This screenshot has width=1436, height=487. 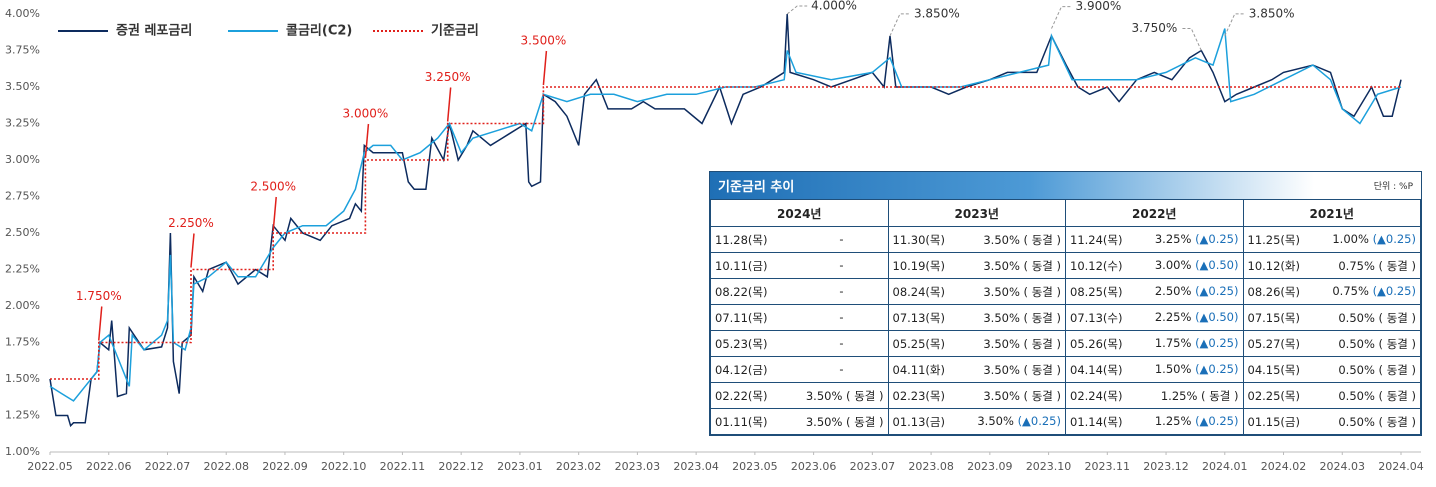 I want to click on annotation: 4.000%, so click(x=834, y=6).